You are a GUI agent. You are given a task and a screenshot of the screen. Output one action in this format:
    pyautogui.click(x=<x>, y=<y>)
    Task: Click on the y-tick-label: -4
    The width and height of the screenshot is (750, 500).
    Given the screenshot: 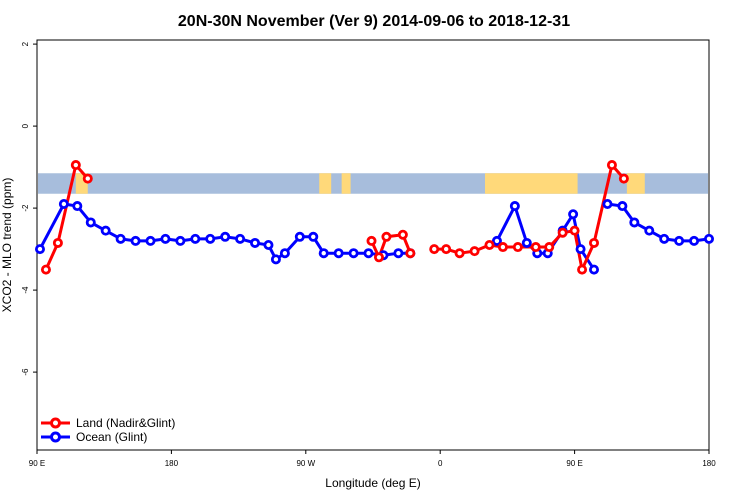 What is the action you would take?
    pyautogui.click(x=25, y=290)
    